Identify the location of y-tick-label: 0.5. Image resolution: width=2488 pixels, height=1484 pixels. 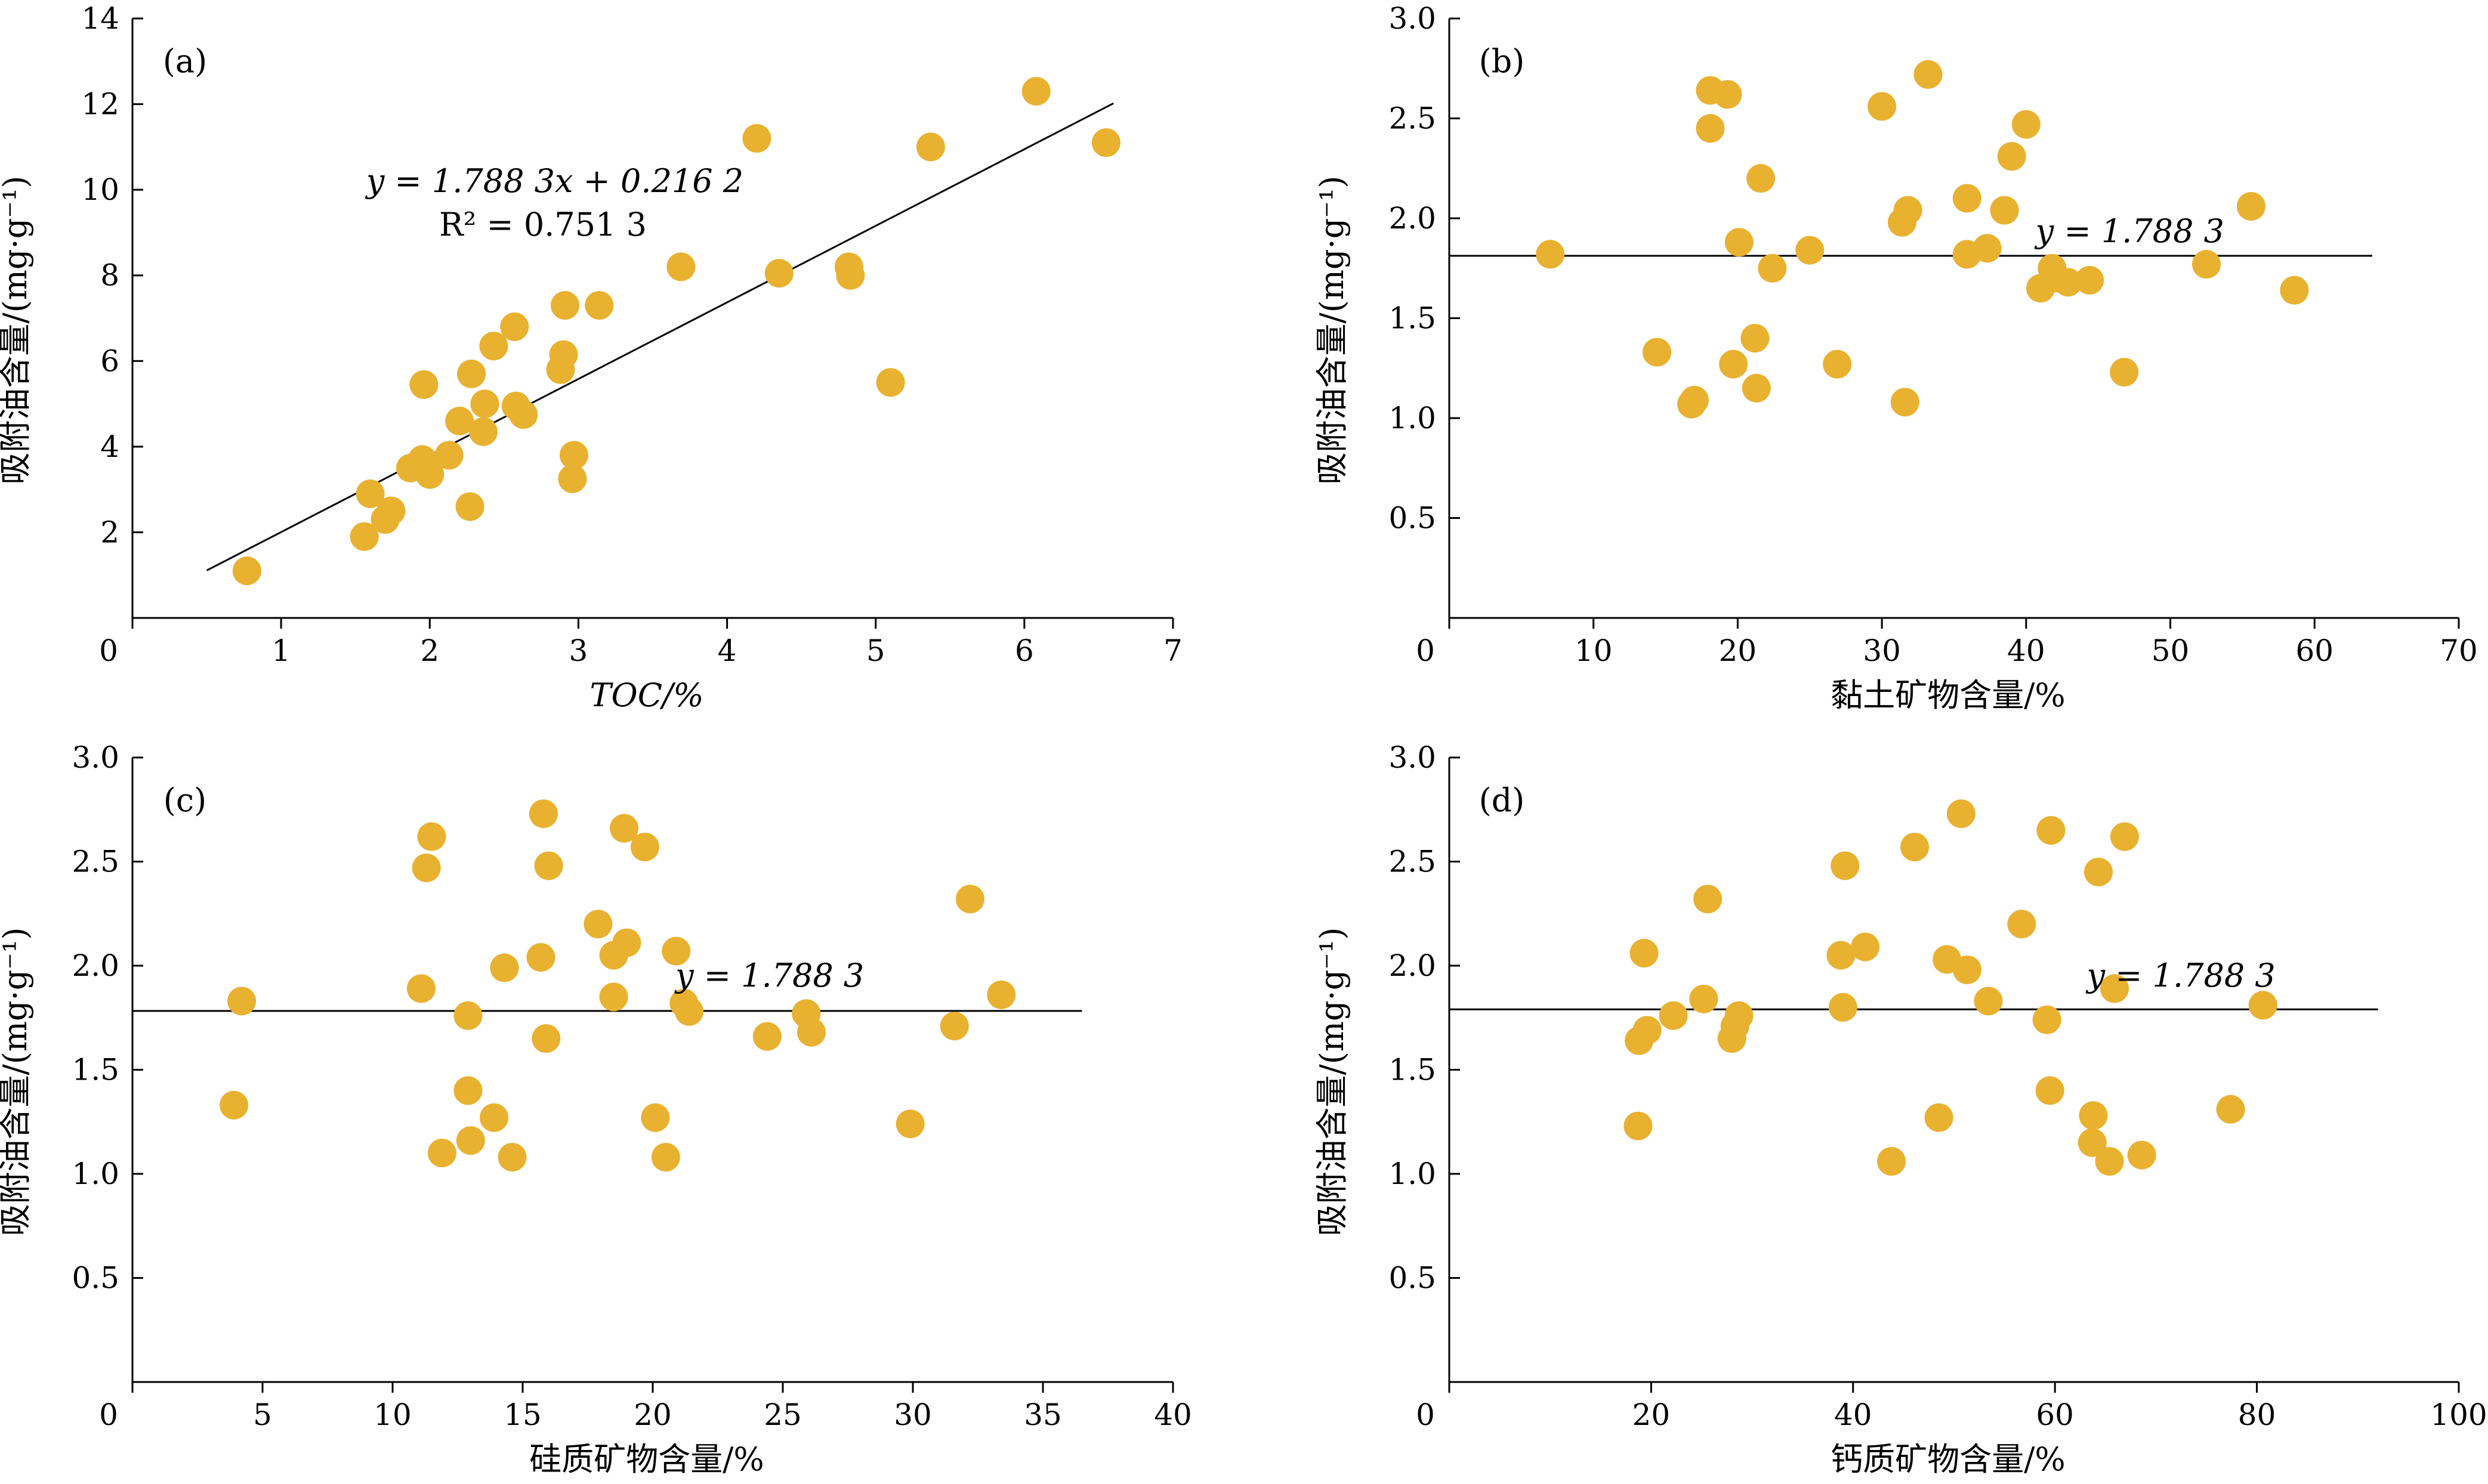
(1412, 1278).